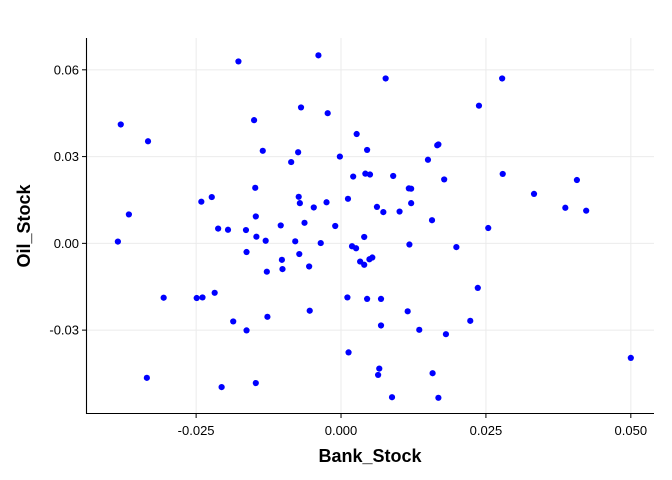 This screenshot has width=672, height=480. I want to click on y-tick-label: 0.03, so click(66, 156).